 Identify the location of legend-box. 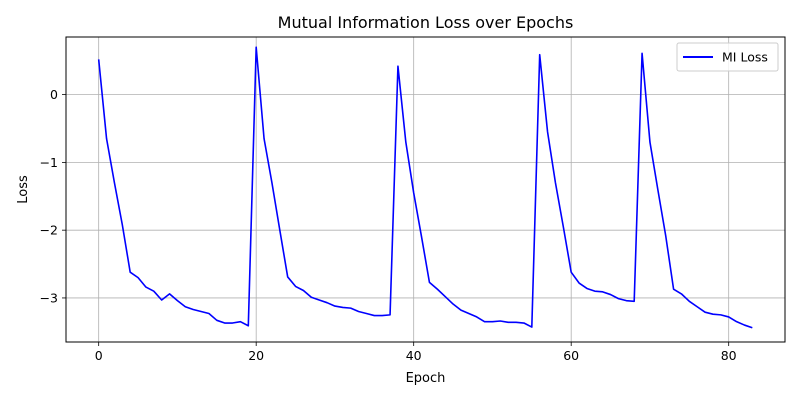
(727, 57).